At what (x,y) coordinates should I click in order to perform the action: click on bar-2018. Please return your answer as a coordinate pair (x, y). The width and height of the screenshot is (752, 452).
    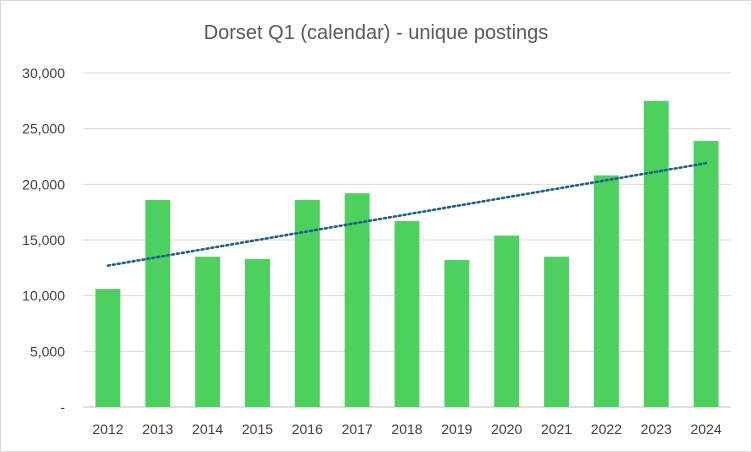
    Looking at the image, I should click on (407, 314).